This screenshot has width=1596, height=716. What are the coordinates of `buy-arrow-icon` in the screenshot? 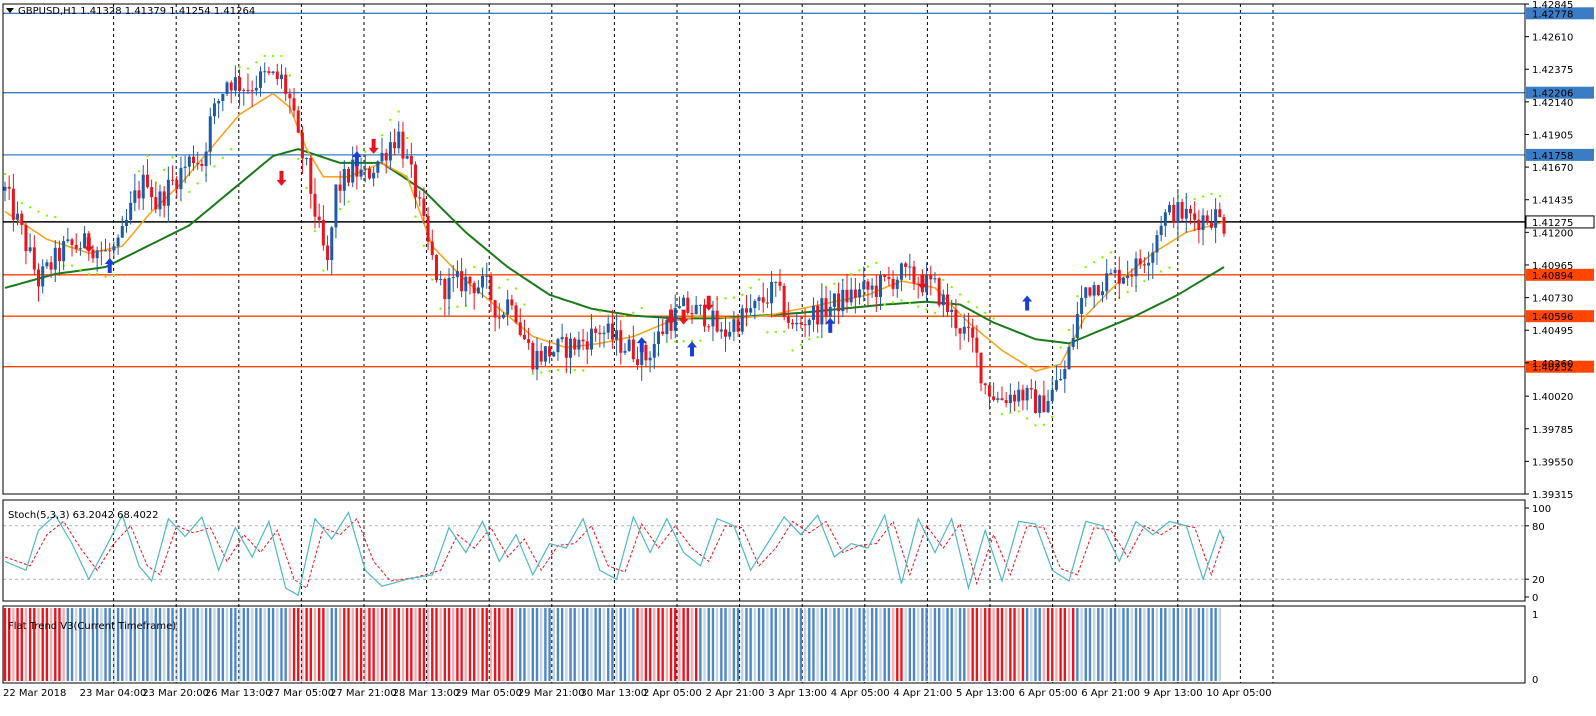 It's located at (1027, 303).